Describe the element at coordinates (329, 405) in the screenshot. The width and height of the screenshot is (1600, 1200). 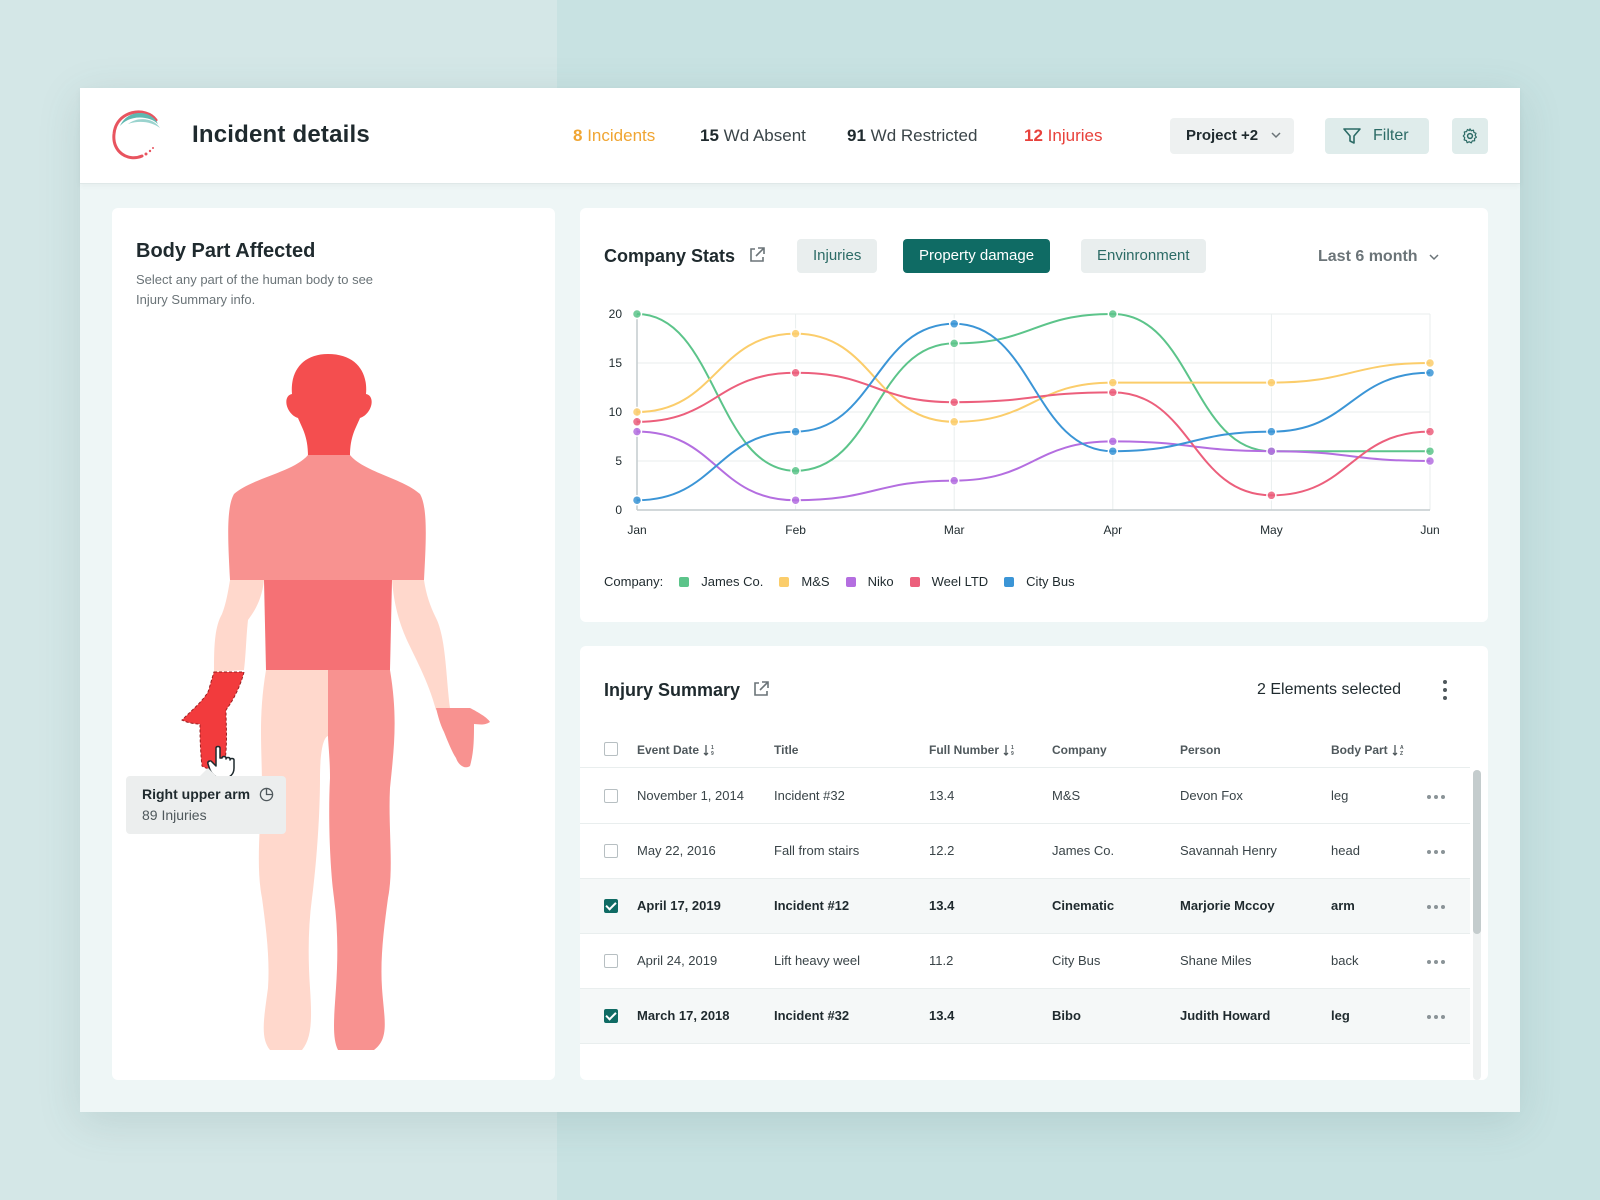
I see `body-part-head` at that location.